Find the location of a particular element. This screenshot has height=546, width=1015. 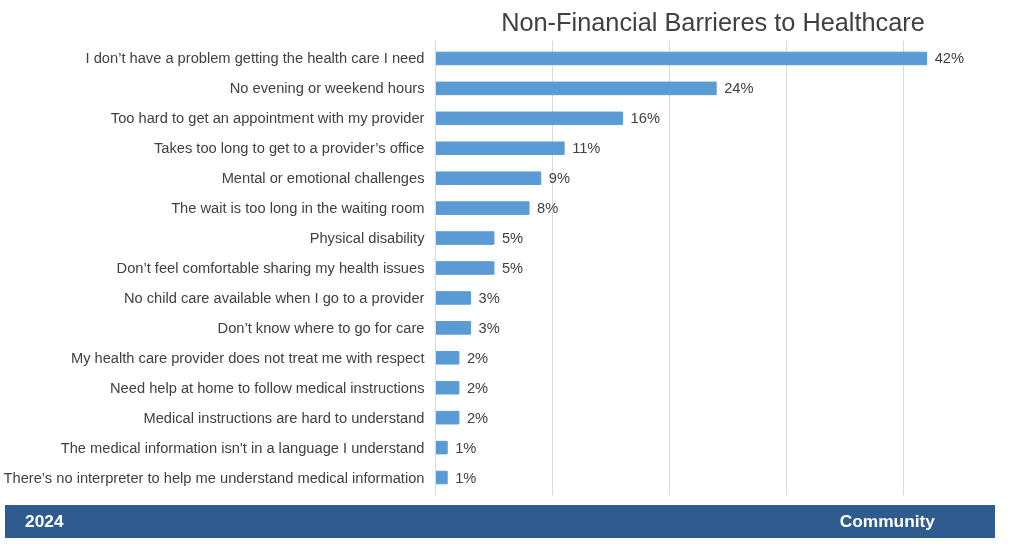

y-tick-label: Medical instructions are hard to understand is located at coordinates (284, 417).